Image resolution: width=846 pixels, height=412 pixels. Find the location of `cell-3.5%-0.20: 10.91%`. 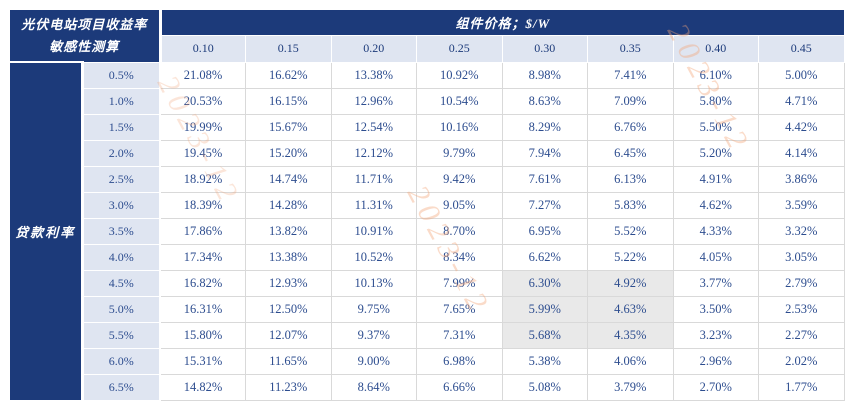

cell-3.5%-0.20: 10.91% is located at coordinates (374, 231).